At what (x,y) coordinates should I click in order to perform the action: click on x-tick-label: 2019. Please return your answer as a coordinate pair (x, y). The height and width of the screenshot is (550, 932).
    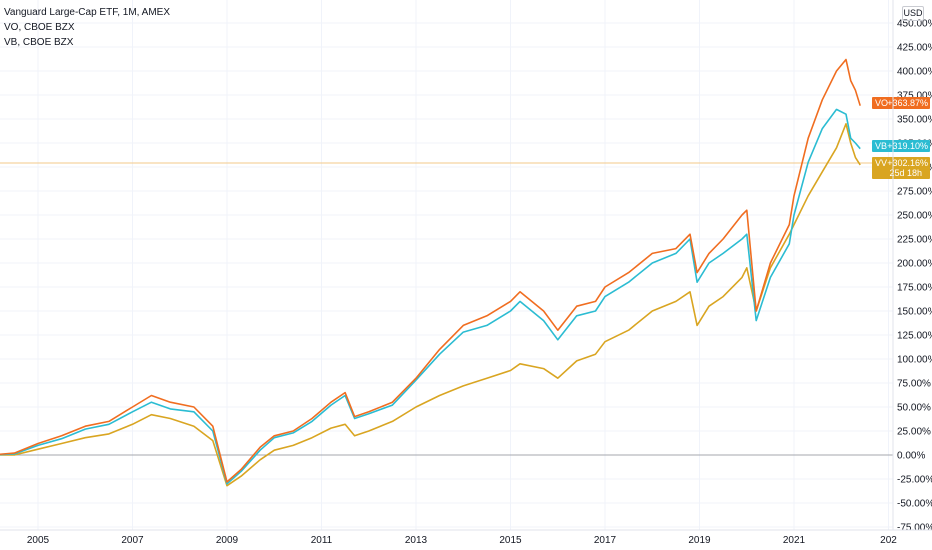
    Looking at the image, I should click on (699, 540).